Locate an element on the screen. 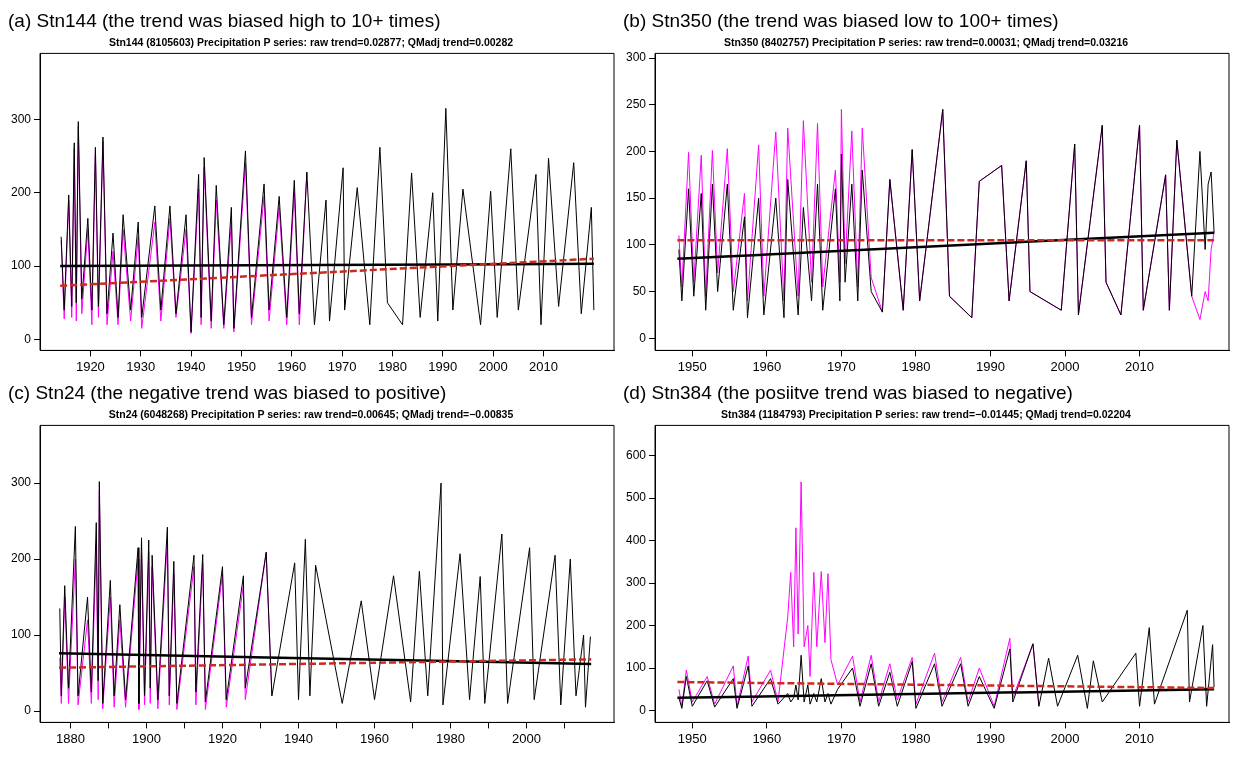 This screenshot has height=758, width=1243. chart-subtitle: Stn144 (8105603) Precipitation P series: raw trend=0.02877; QMadj trend=0.00282 is located at coordinates (311, 41).